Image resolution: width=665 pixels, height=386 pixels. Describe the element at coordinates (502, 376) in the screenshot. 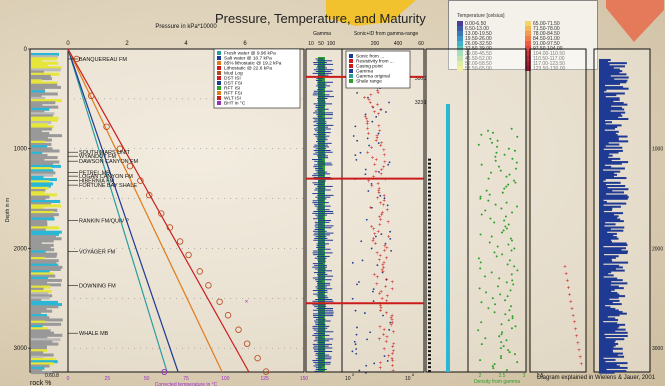

I see `density-tick-label: 2.5` at that location.